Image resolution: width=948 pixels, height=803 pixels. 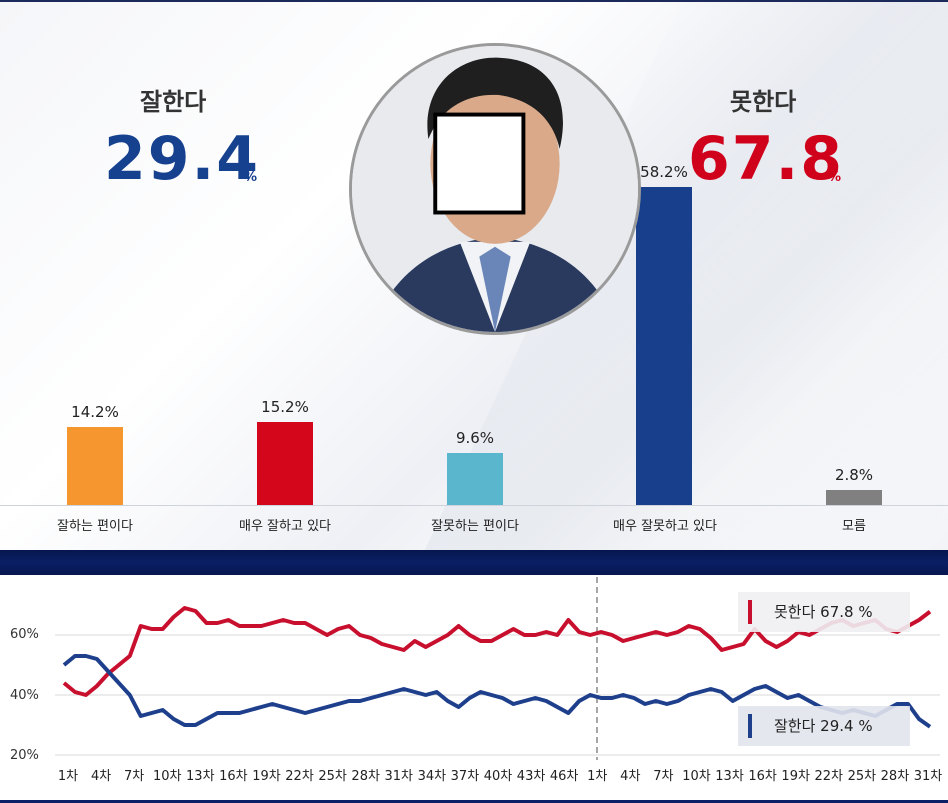 What do you see at coordinates (766, 159) in the screenshot?
I see `bad-value: 67.8` at bounding box center [766, 159].